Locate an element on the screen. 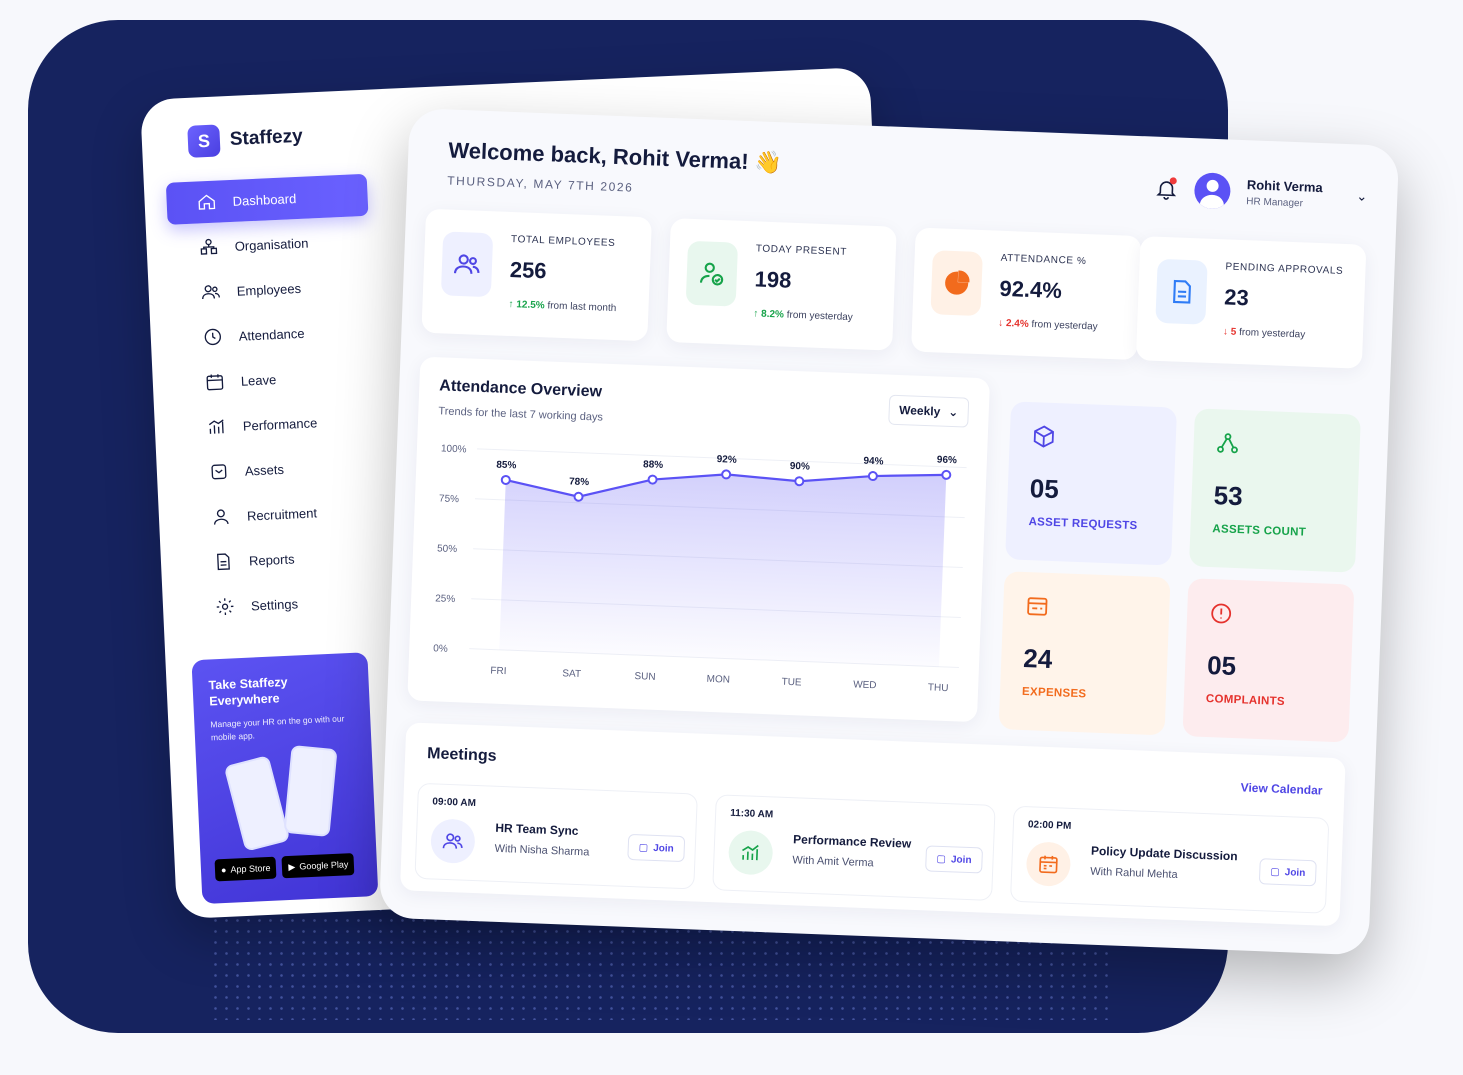  stat-card-today-present: TODAY PRESENT 198 ↑ 8.2% from yesterday is located at coordinates (781, 284).